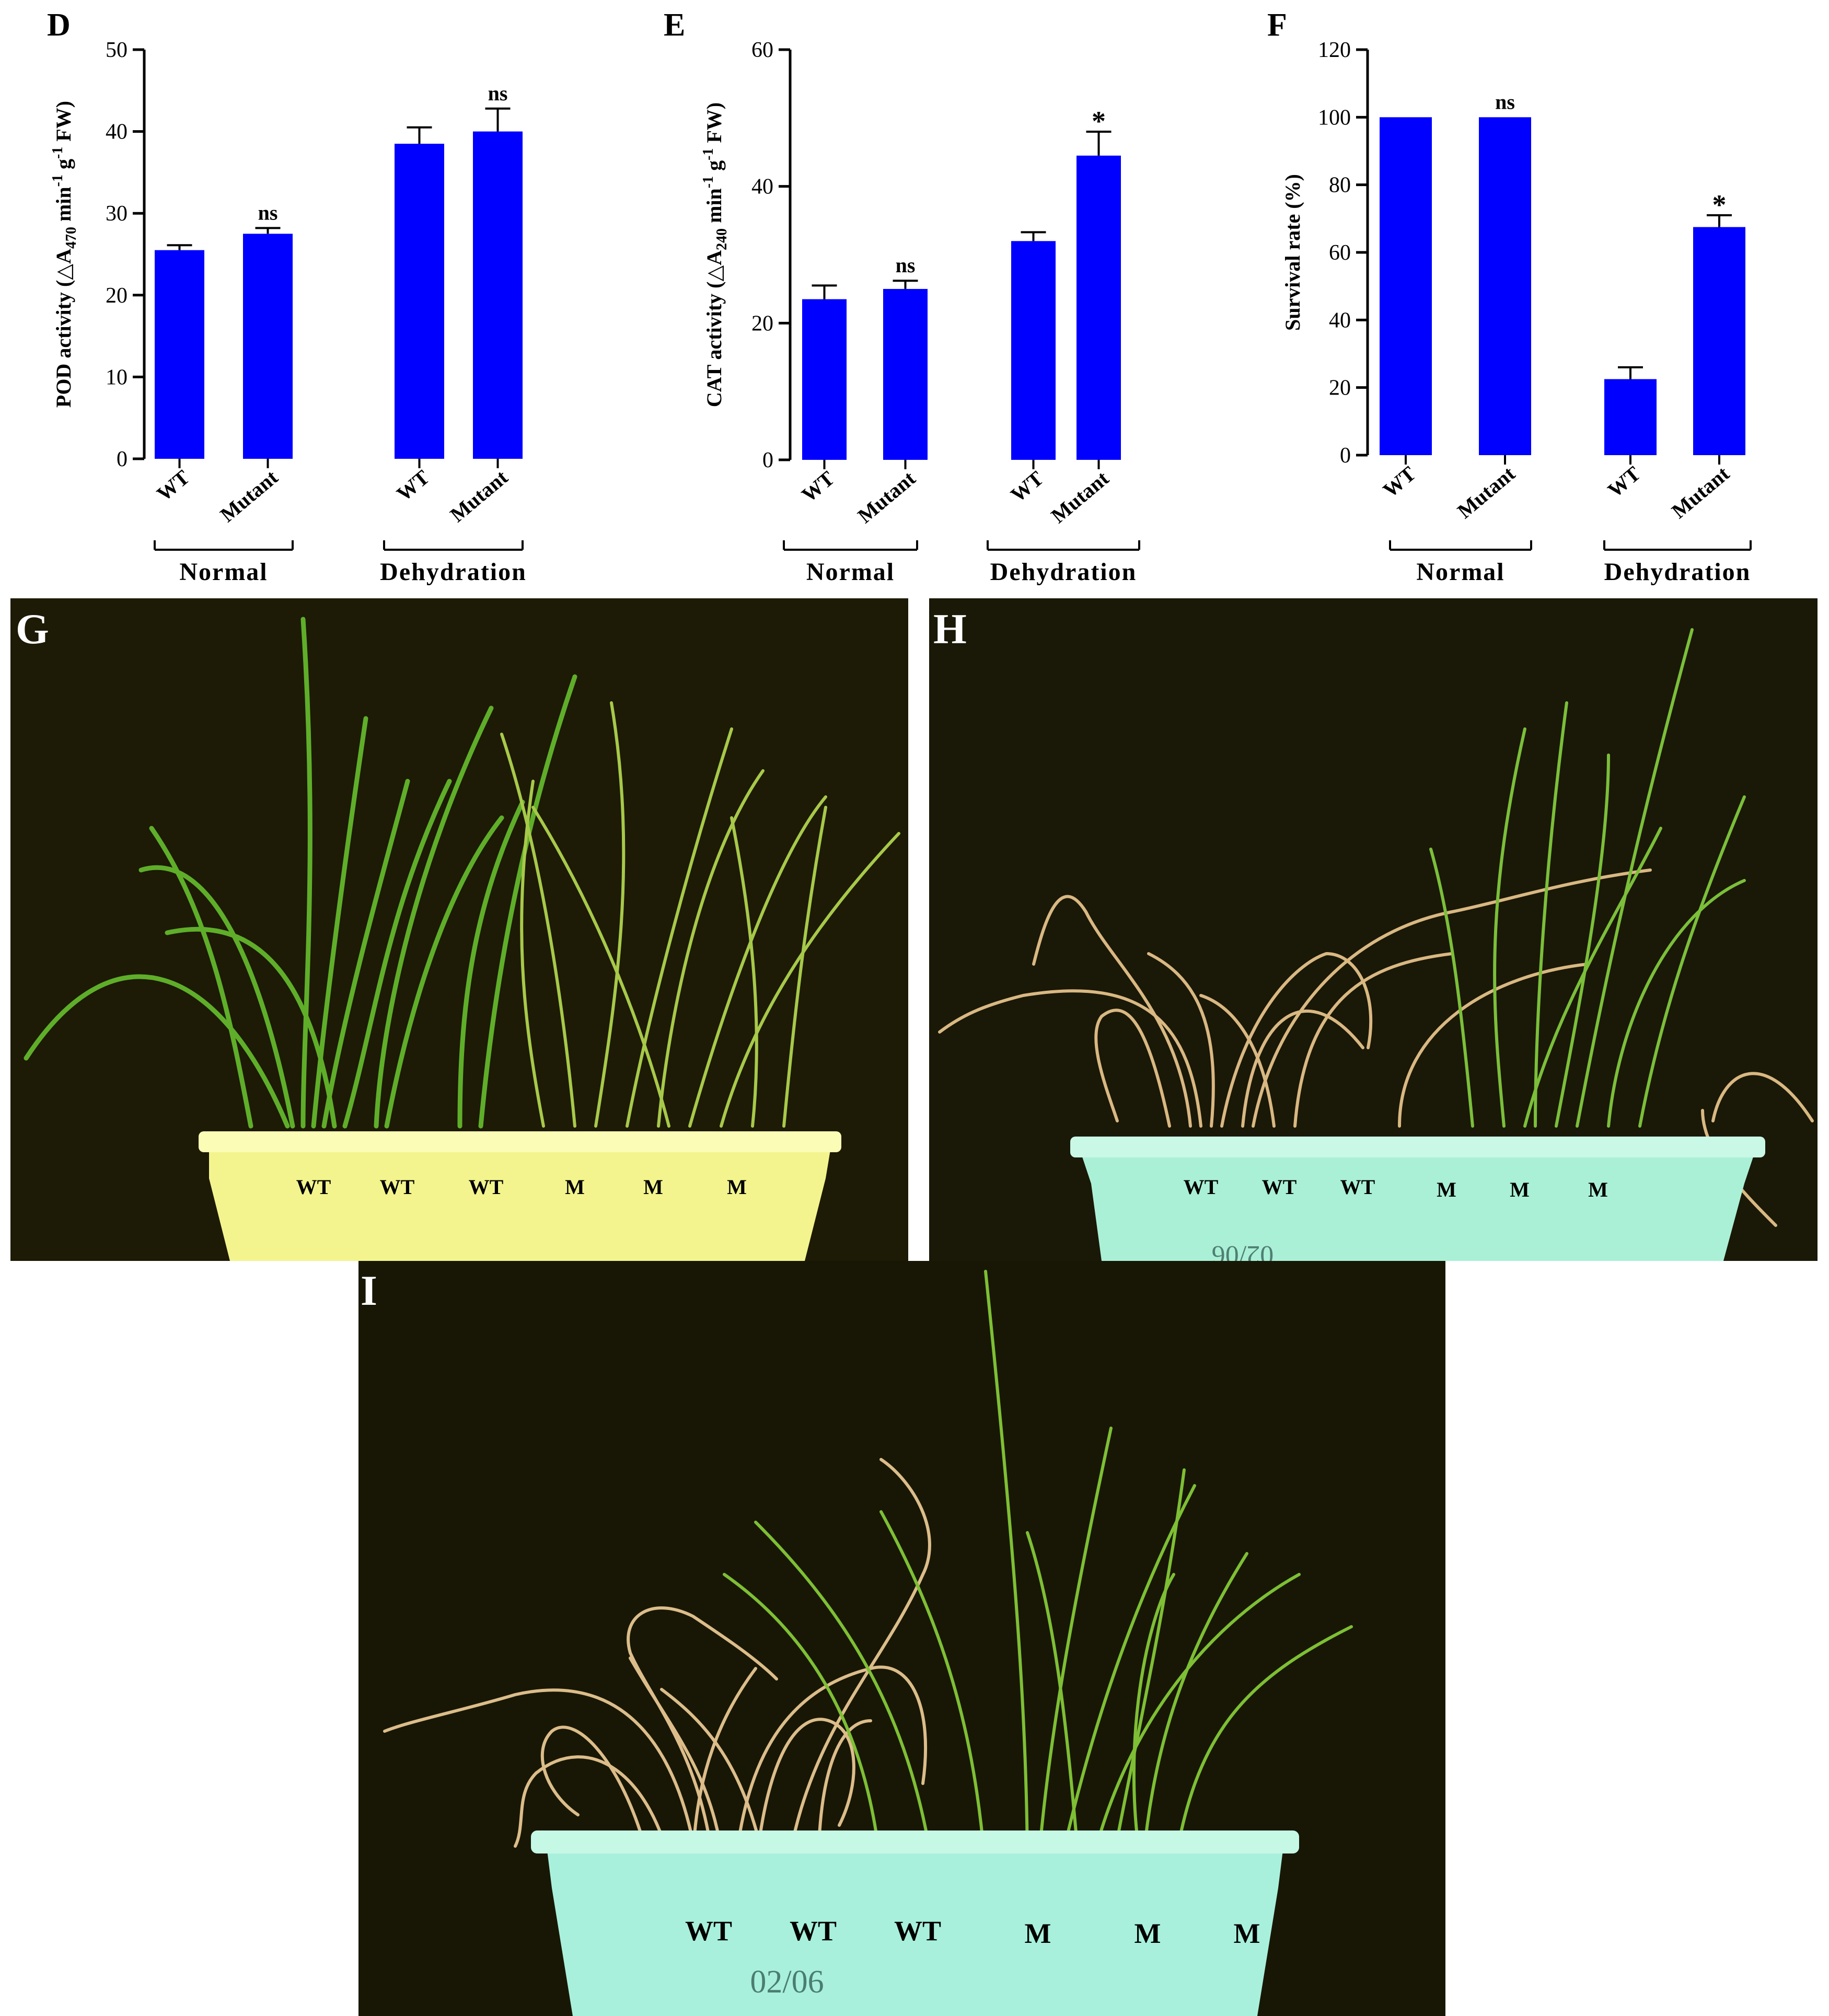  What do you see at coordinates (1376, 1047) in the screenshot?
I see `dried-leaves` at bounding box center [1376, 1047].